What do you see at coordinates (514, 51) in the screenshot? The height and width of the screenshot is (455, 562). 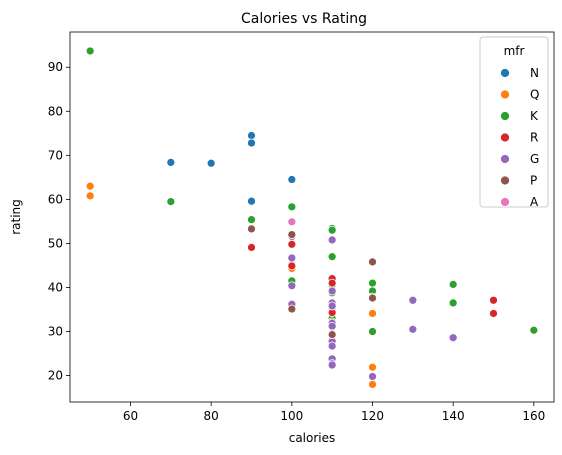 I see `legend-title: mfr` at bounding box center [514, 51].